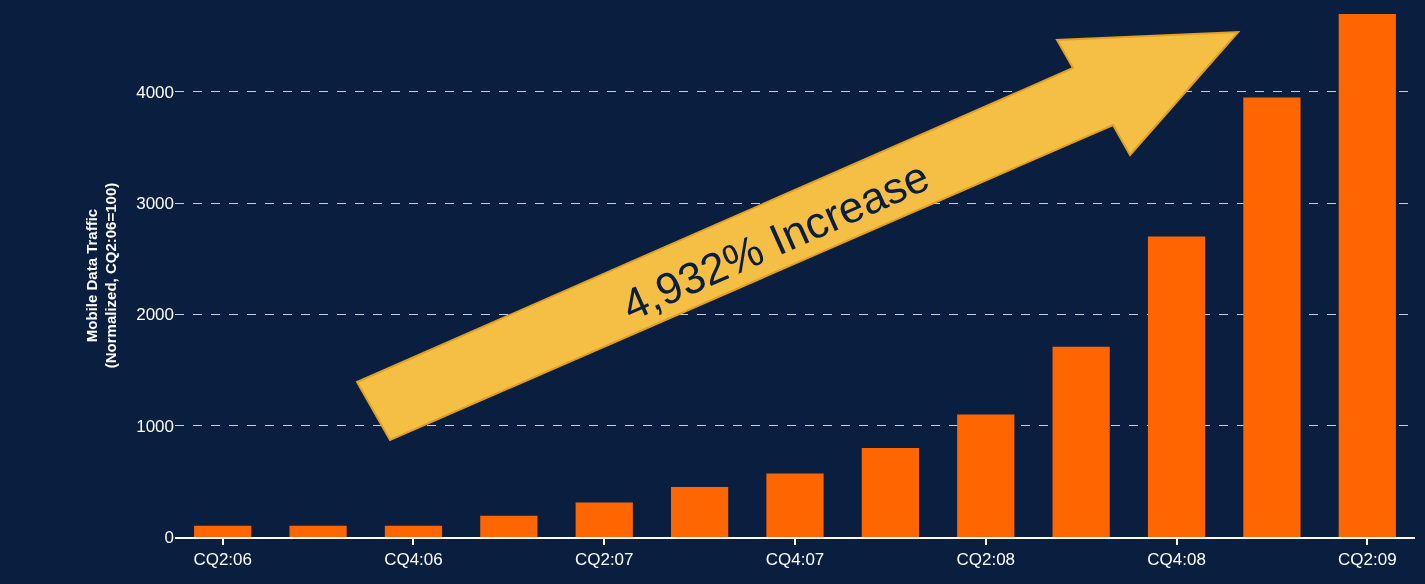 The height and width of the screenshot is (584, 1425). Describe the element at coordinates (155, 204) in the screenshot. I see `y-tick-label: 3000` at that location.